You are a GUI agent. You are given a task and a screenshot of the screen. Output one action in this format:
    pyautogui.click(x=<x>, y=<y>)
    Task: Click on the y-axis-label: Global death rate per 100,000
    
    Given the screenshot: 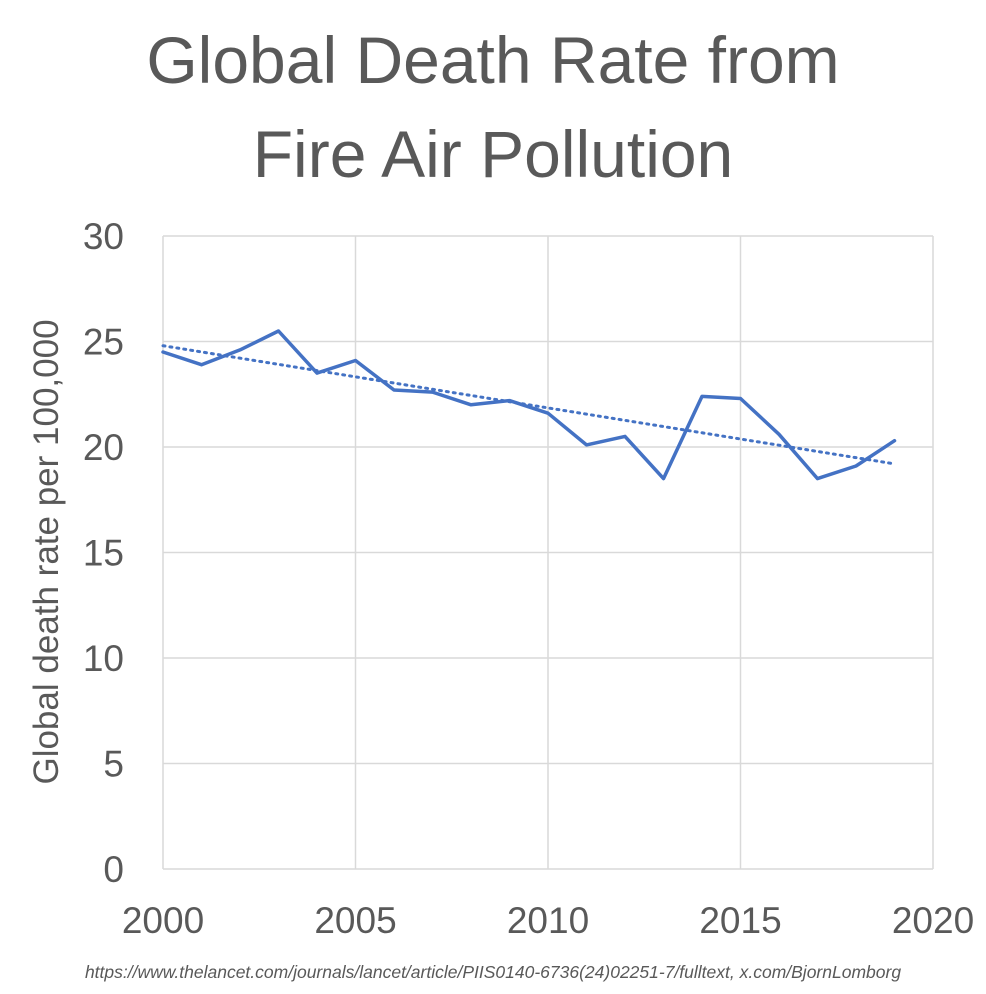 What is the action you would take?
    pyautogui.click(x=46, y=551)
    